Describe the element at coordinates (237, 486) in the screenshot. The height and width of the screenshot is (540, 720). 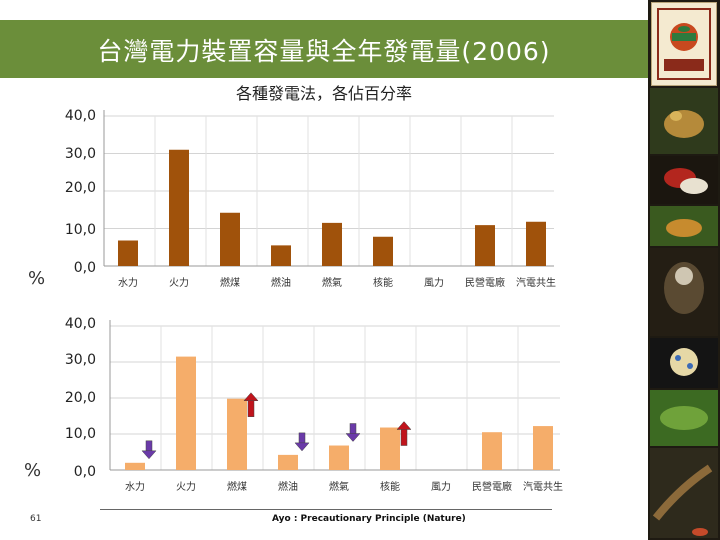
I see `generation-xtick: 燃煤` at that location.